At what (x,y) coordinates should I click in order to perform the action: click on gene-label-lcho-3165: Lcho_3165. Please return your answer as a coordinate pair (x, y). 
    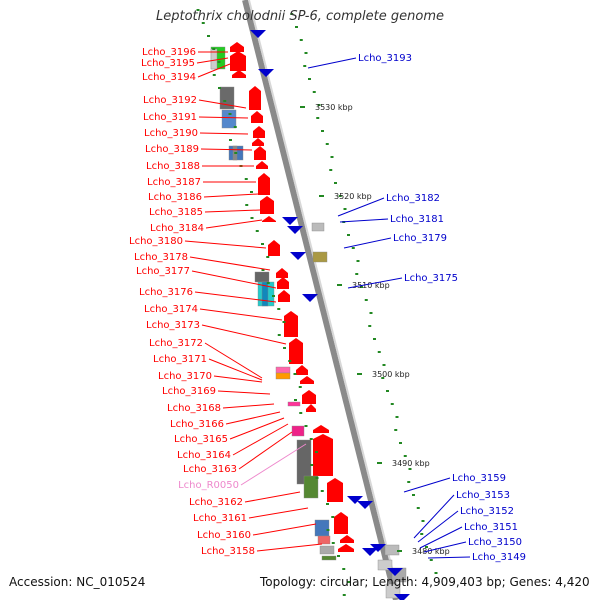
    Looking at the image, I should click on (201, 439).